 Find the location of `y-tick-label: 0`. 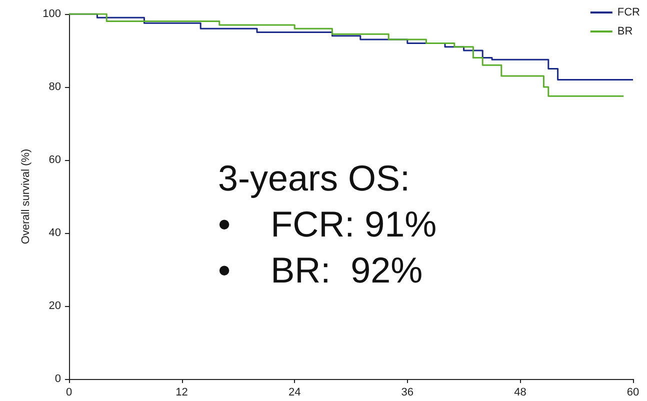

y-tick-label: 0 is located at coordinates (57, 379).